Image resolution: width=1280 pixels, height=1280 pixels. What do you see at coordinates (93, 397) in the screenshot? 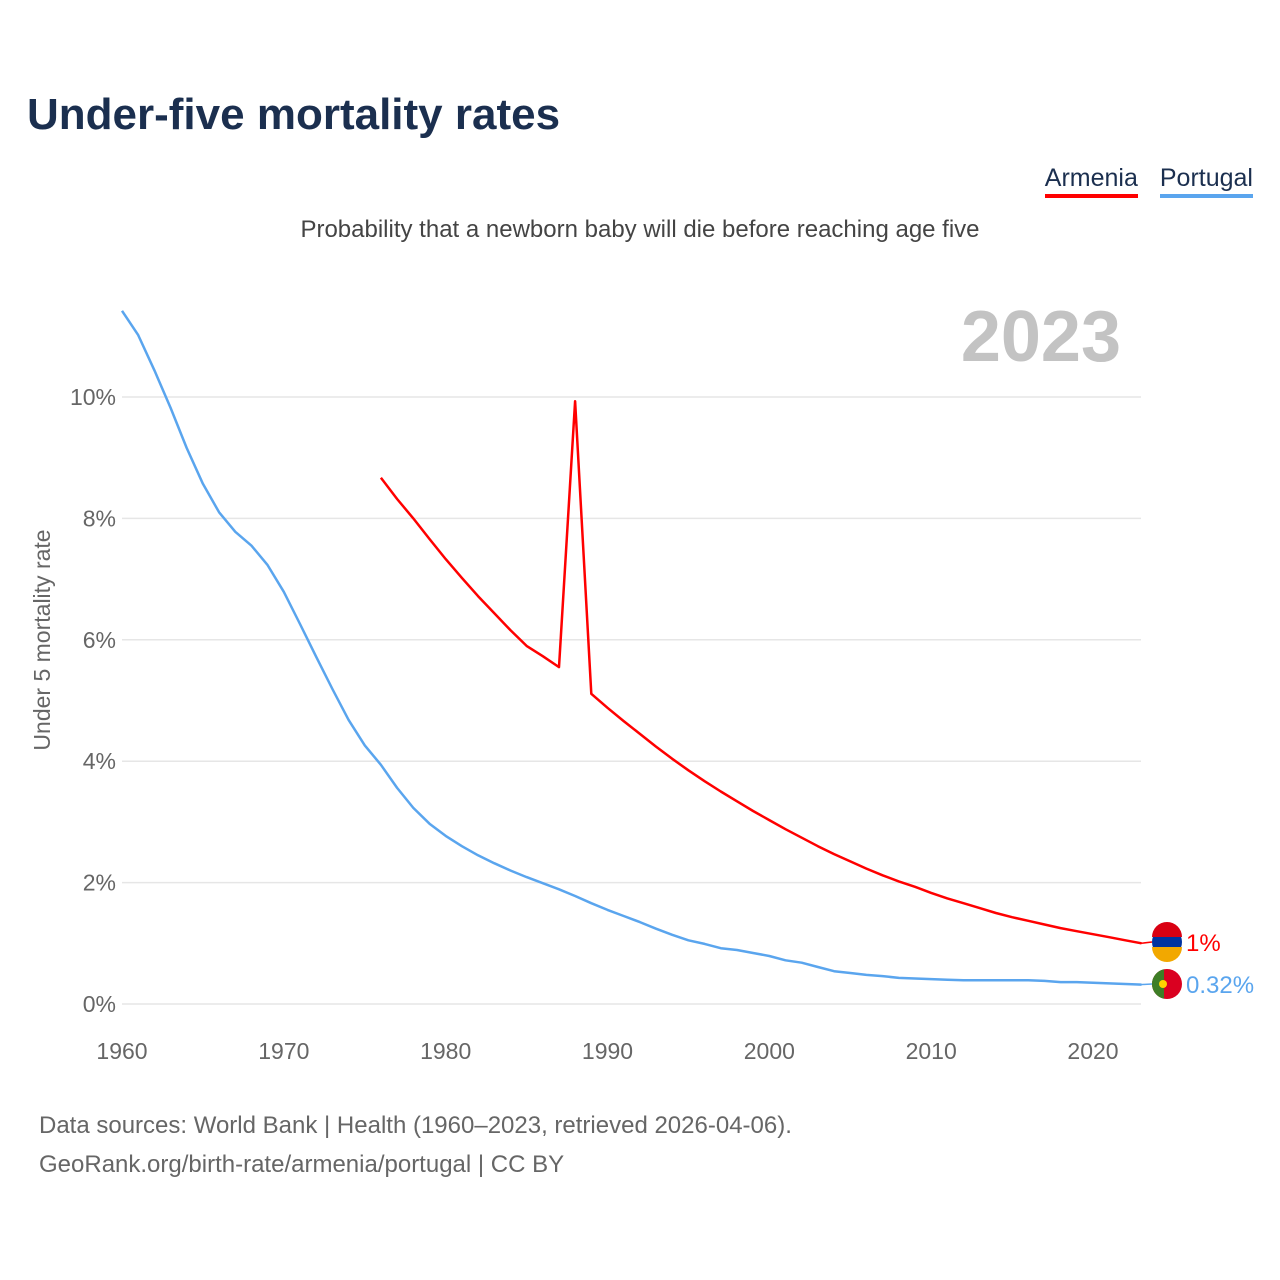
I see `y-tick-label: 10%` at bounding box center [93, 397].